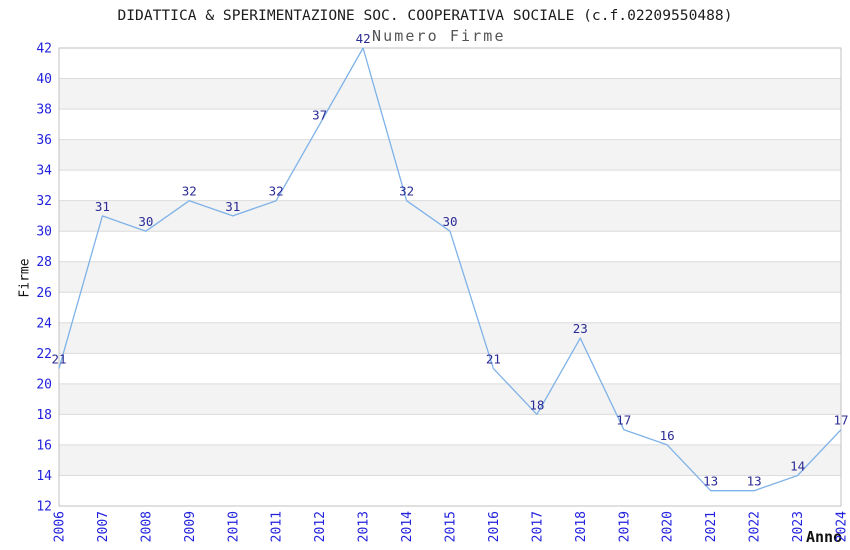 The height and width of the screenshot is (550, 850). I want to click on x-tick-label: 2021, so click(711, 526).